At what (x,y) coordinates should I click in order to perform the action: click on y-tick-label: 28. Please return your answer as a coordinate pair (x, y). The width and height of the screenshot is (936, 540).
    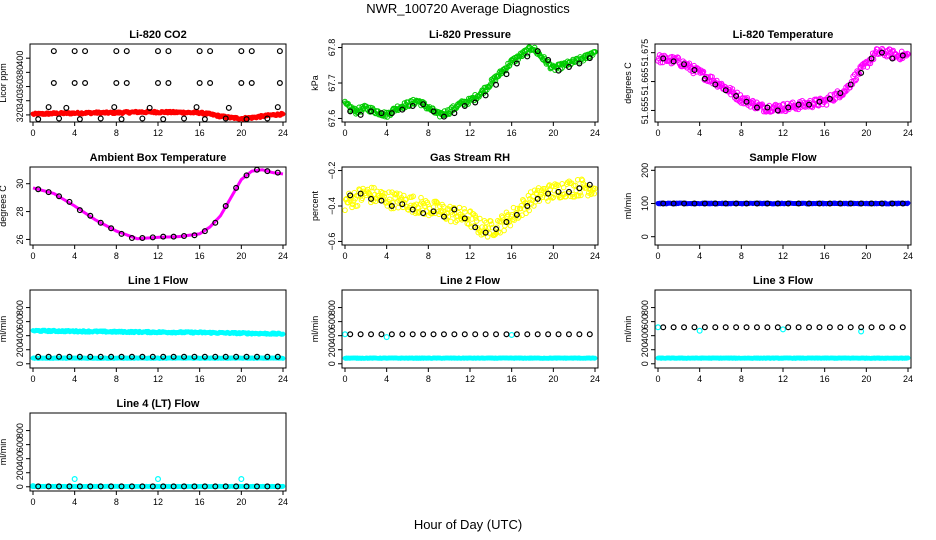
    Looking at the image, I should click on (20, 212).